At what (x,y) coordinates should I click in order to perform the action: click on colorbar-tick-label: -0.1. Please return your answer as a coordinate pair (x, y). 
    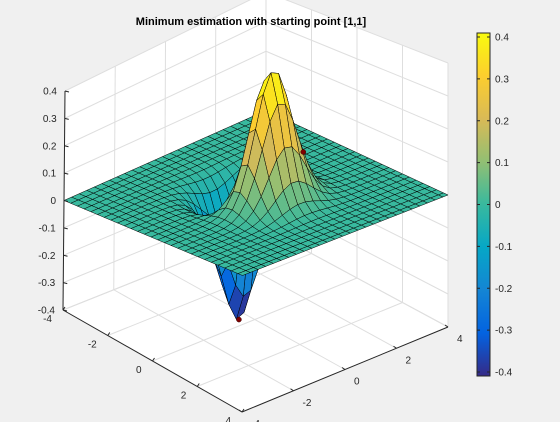
    Looking at the image, I should click on (504, 247).